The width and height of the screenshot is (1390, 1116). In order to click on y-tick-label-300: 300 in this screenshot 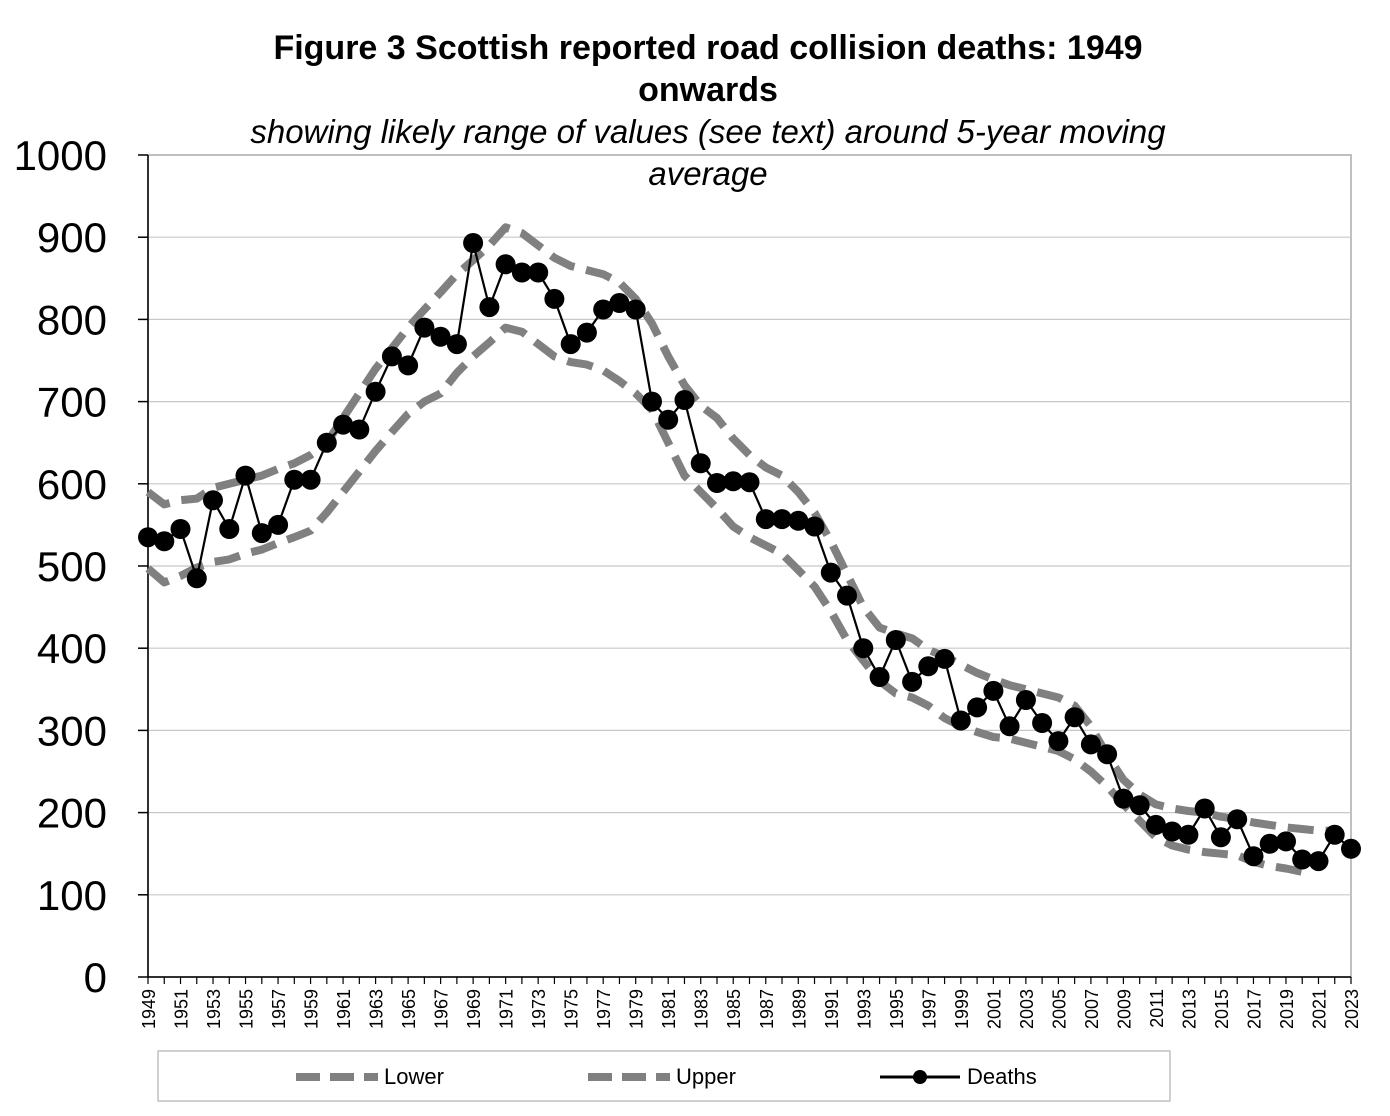, I will do `click(72, 730)`.